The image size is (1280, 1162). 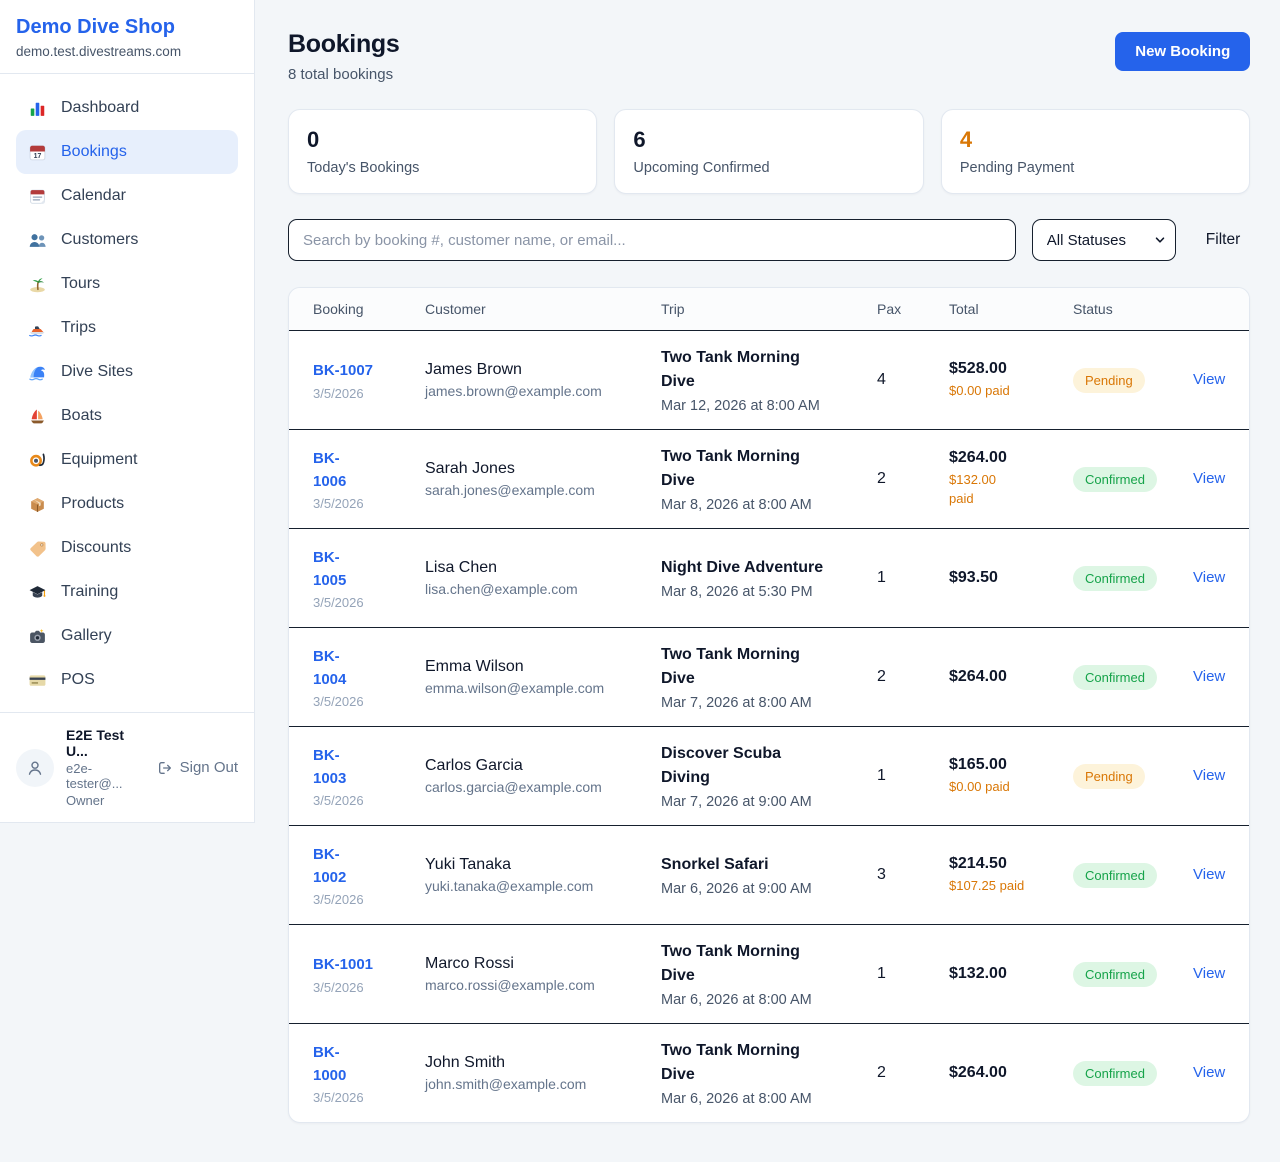 I want to click on sidebar-item-customers: Customers, so click(x=127, y=240).